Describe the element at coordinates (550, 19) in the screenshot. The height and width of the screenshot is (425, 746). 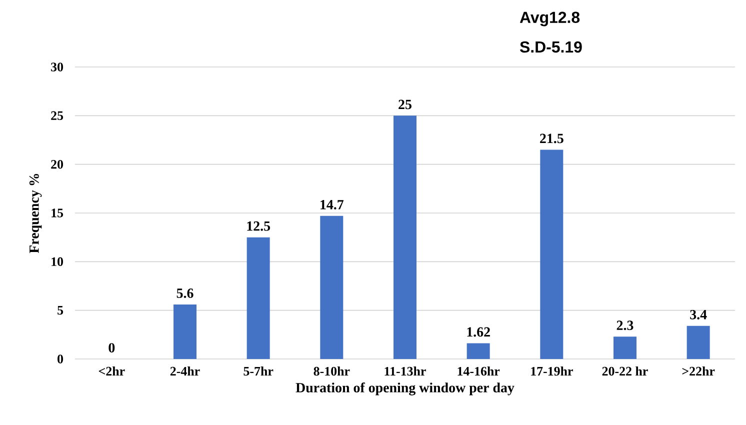
I see `text: Avg12.8` at that location.